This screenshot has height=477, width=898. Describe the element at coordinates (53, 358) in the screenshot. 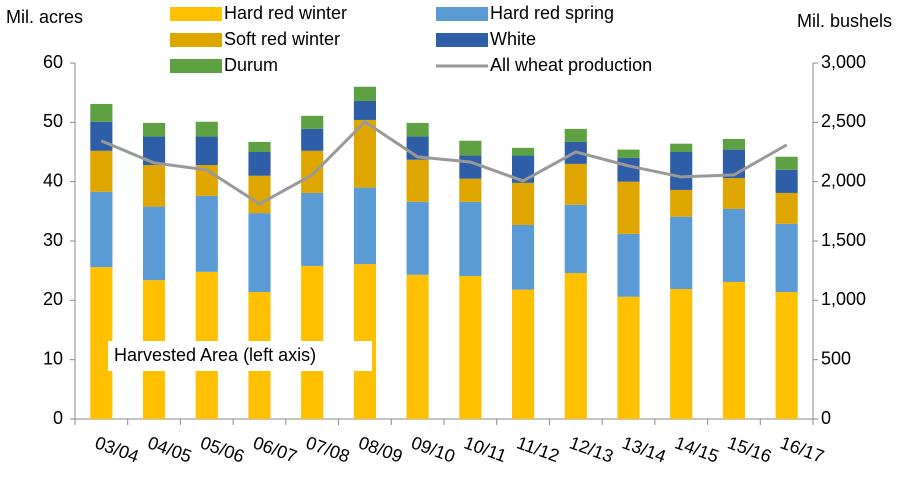

I see `y-tick-label: 10` at that location.